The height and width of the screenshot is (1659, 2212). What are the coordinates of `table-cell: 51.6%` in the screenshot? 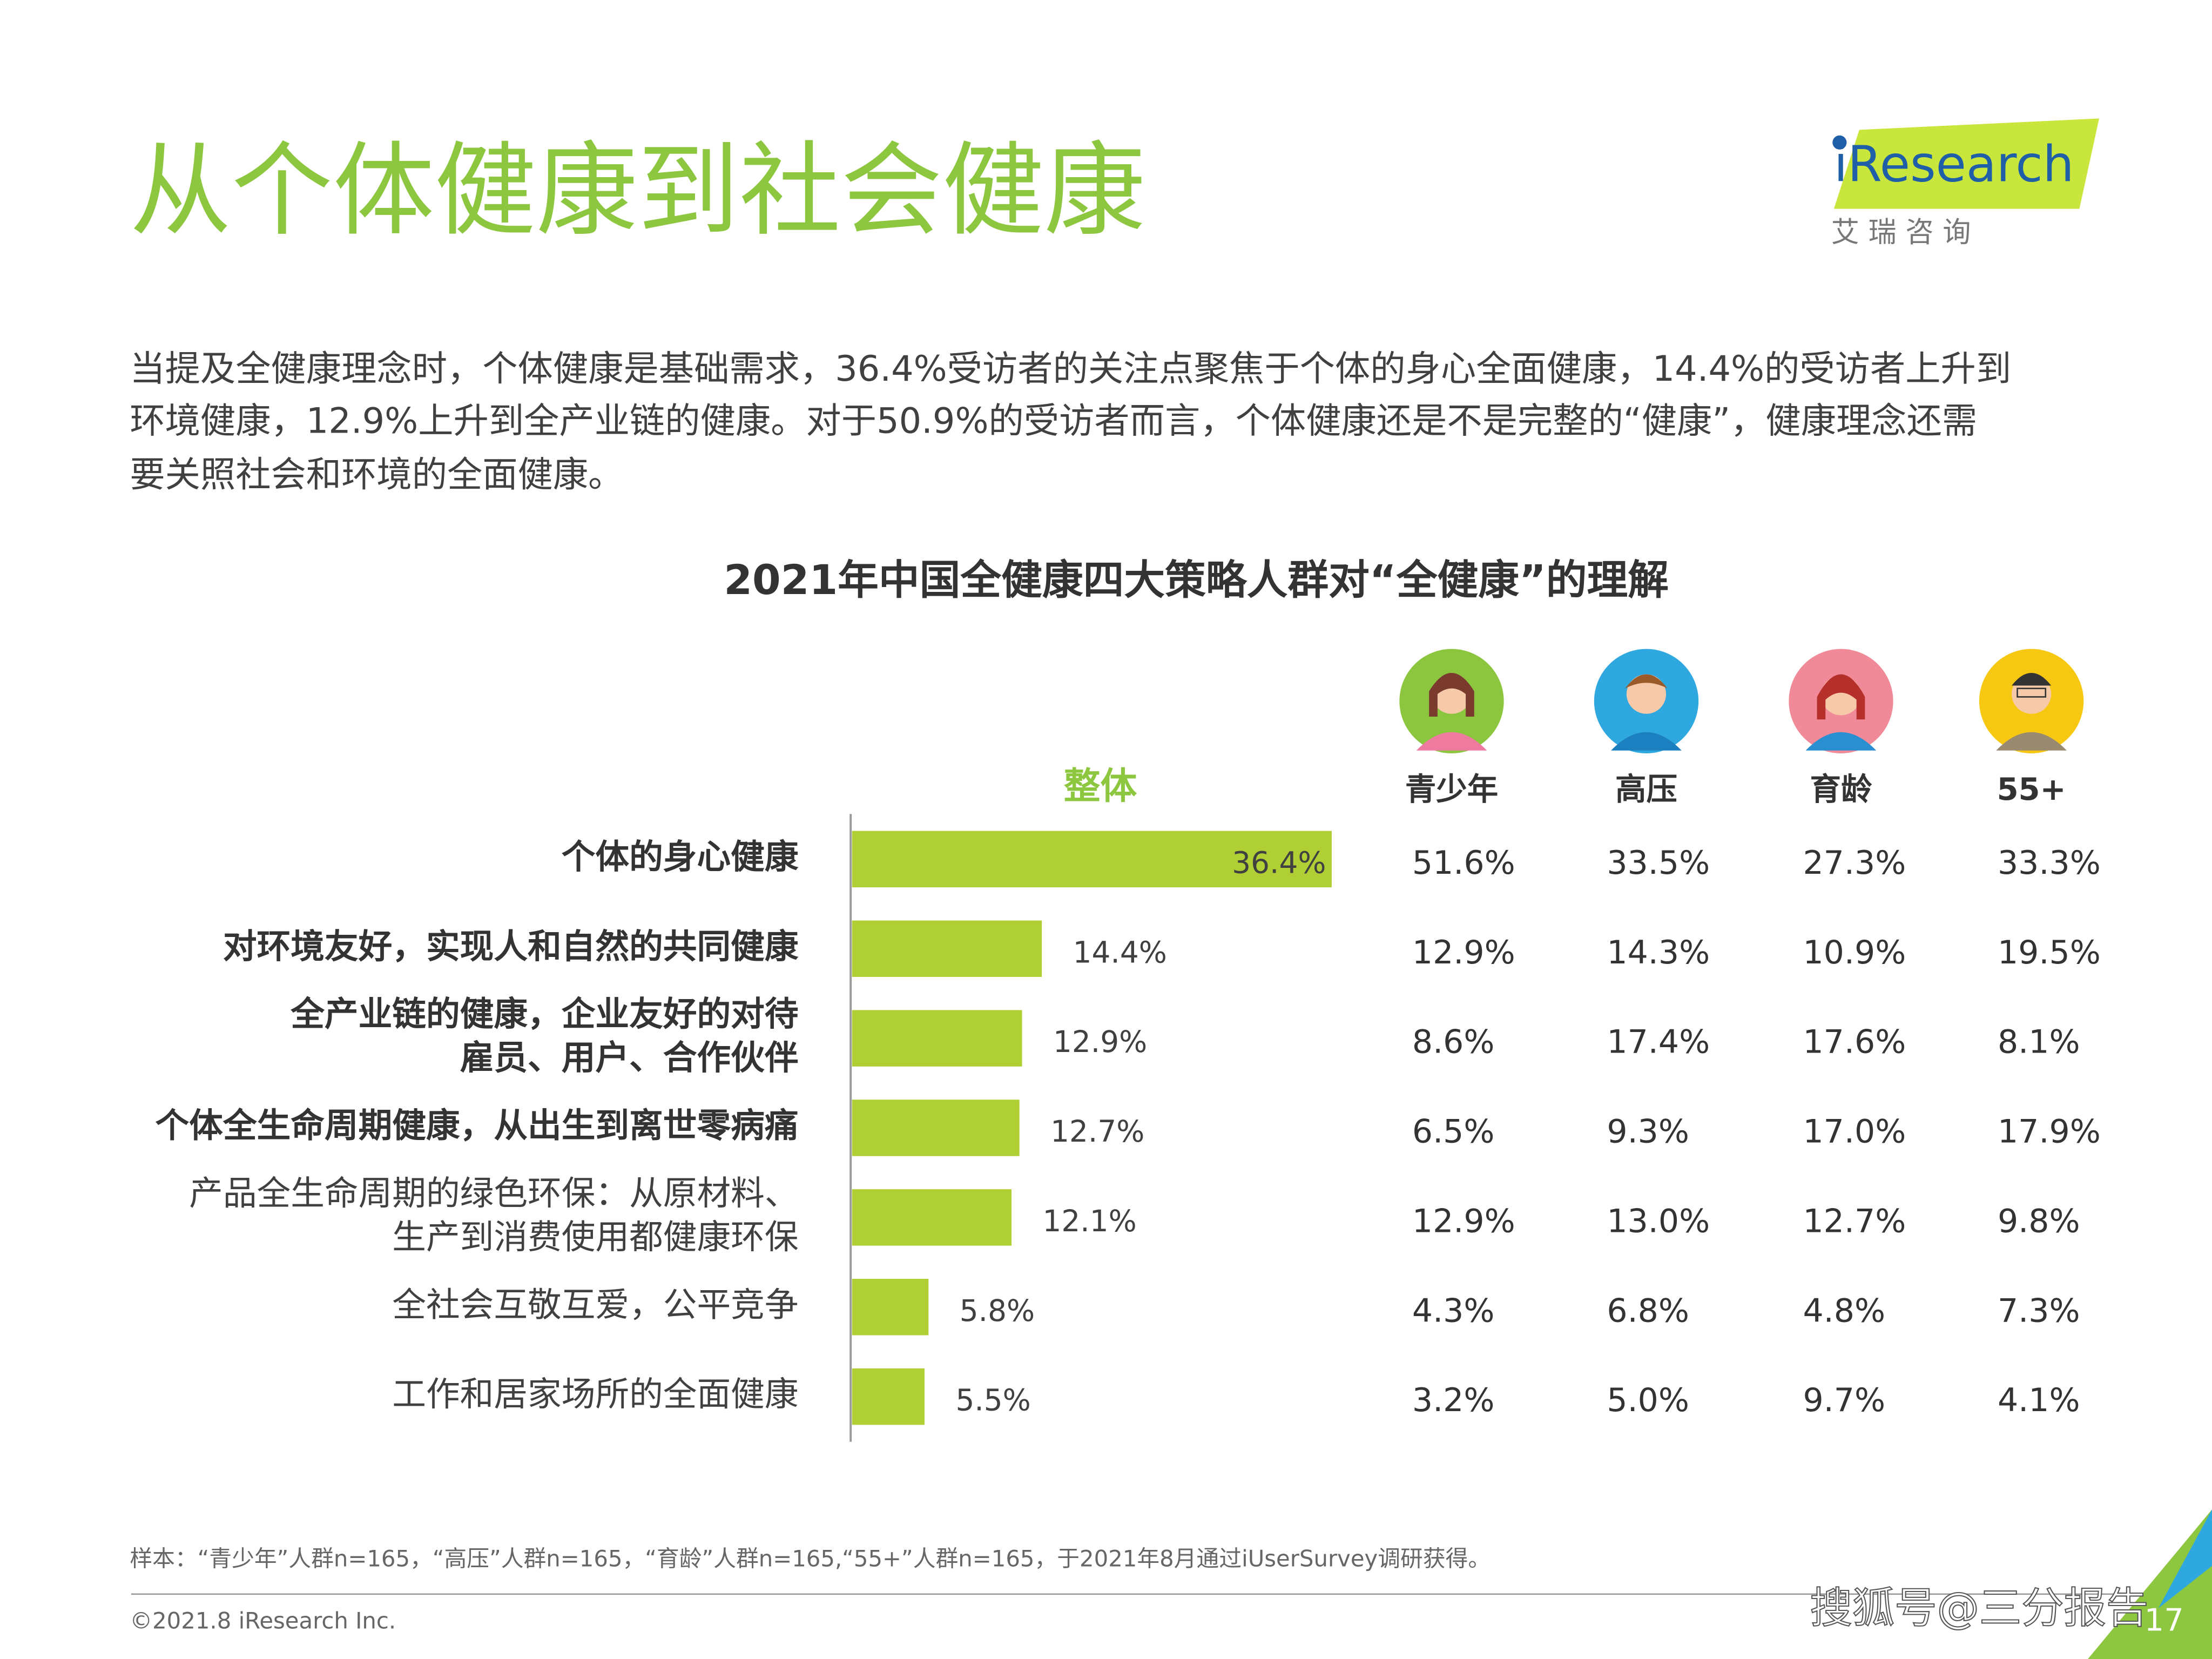 It's located at (1463, 863).